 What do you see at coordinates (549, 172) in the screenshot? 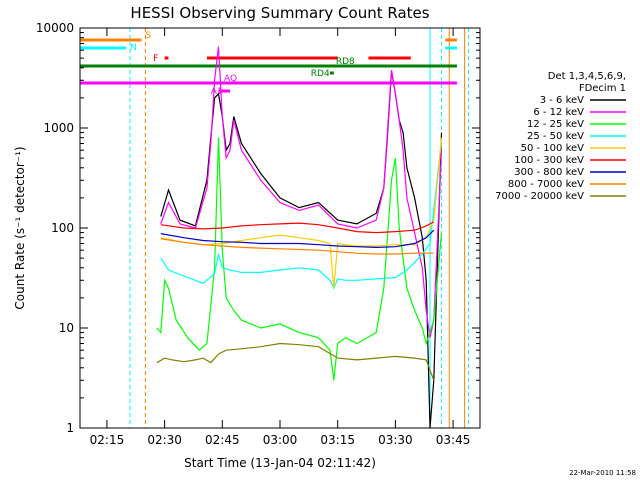
I see `legend-label-6: 300 - 800 keV` at bounding box center [549, 172].